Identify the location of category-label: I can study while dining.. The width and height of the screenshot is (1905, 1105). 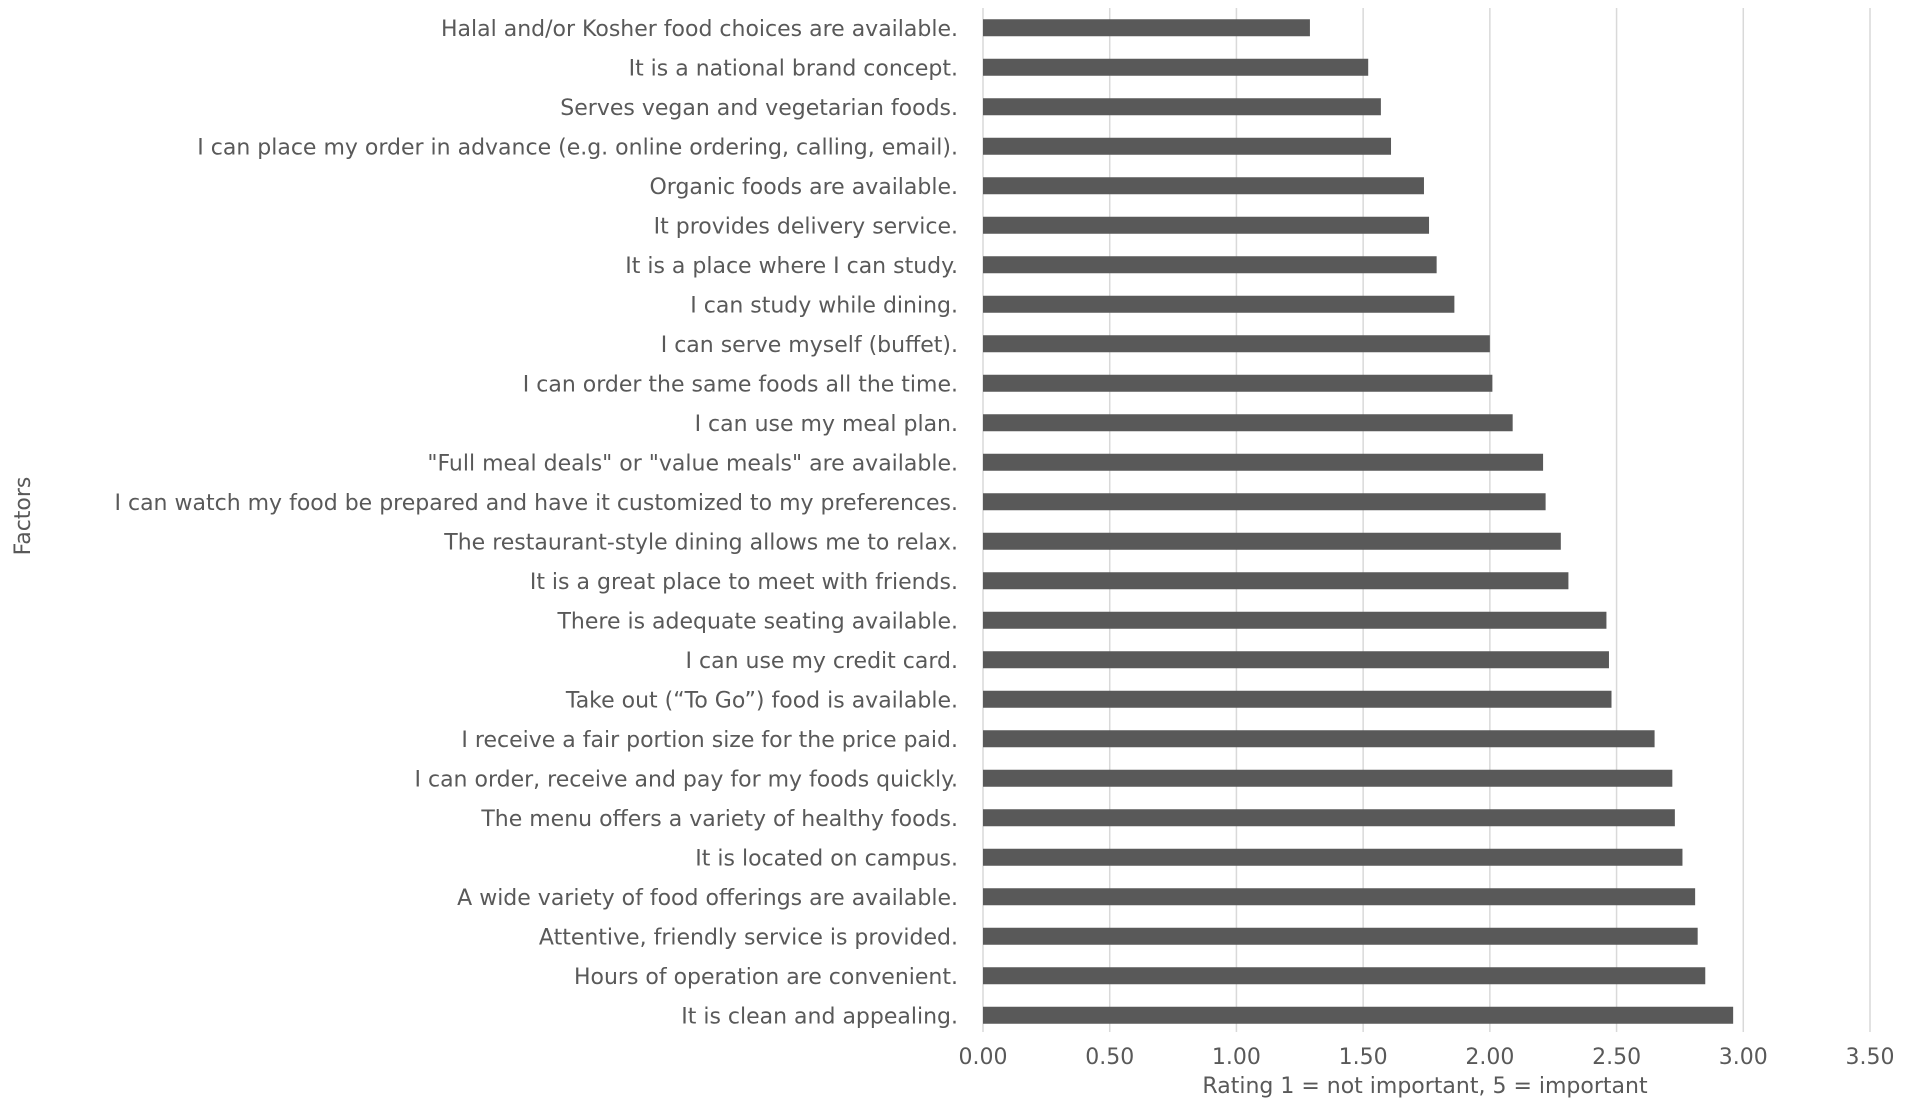
(824, 305).